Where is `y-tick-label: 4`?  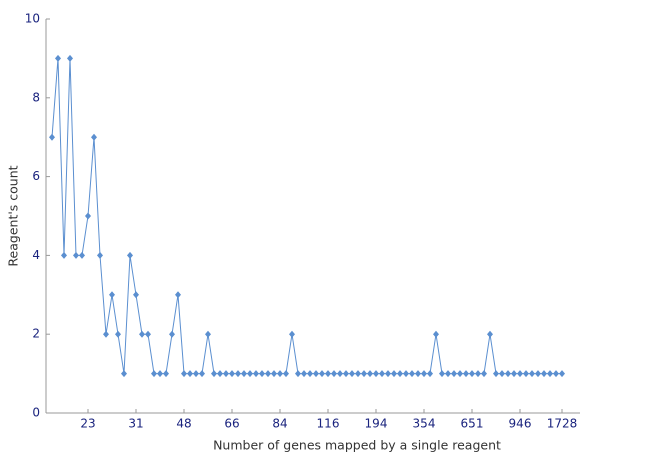 y-tick-label: 4 is located at coordinates (36, 255).